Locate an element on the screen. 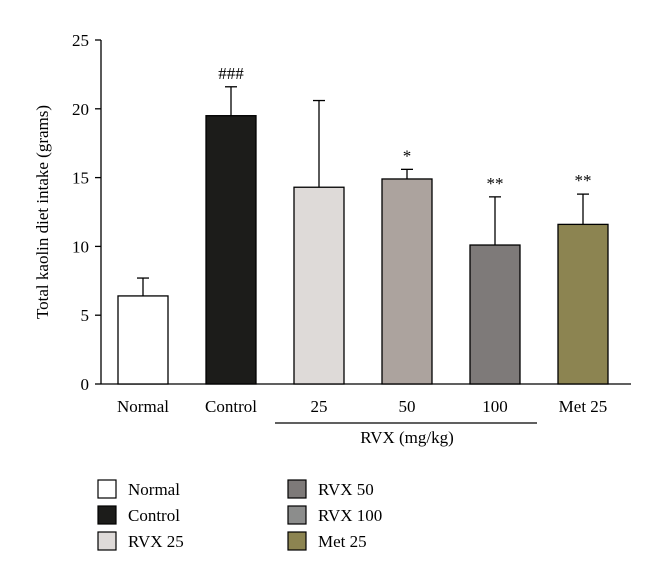 The width and height of the screenshot is (660, 583). y-tick-label: 20 is located at coordinates (80, 109).